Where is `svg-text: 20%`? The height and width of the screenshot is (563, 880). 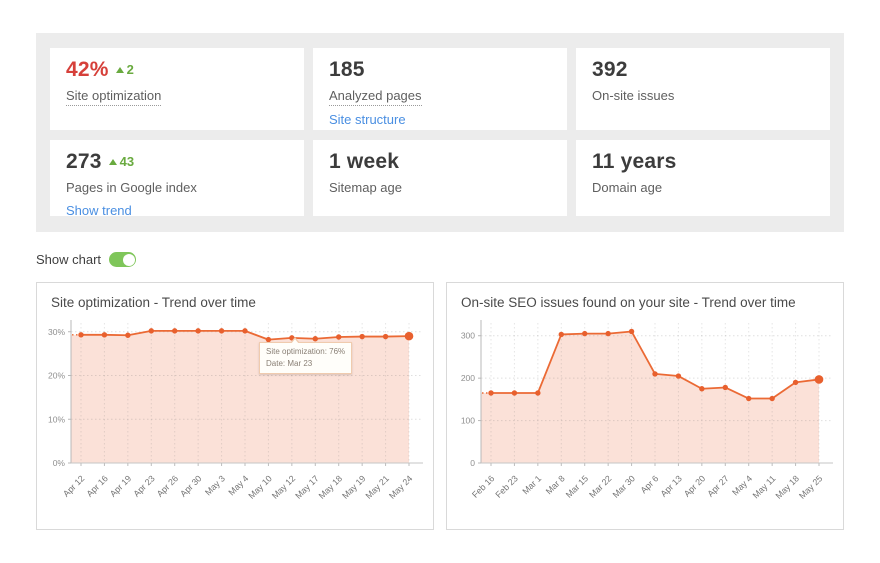
svg-text: 20% is located at coordinates (56, 376).